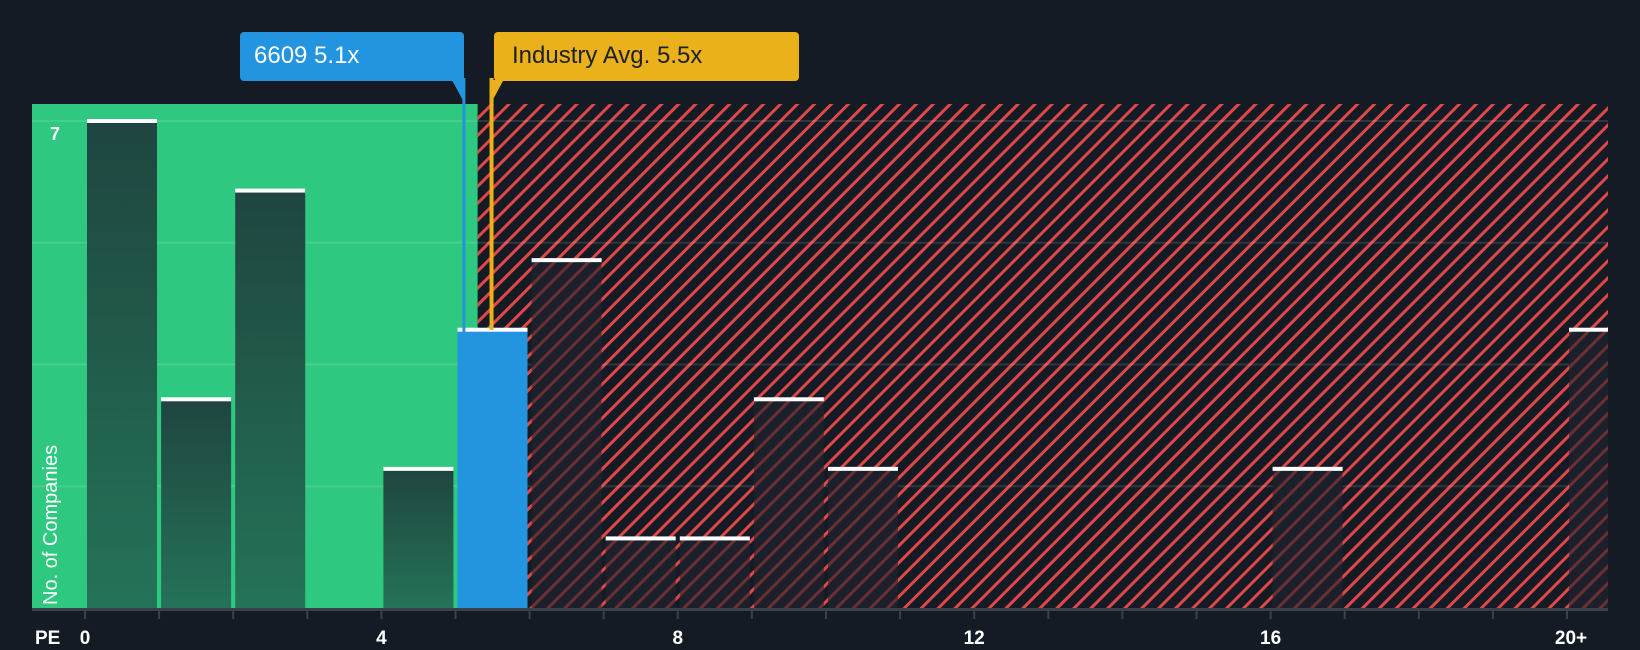 This screenshot has height=650, width=1640. I want to click on y-axis-label: No. of Companies, so click(51, 524).